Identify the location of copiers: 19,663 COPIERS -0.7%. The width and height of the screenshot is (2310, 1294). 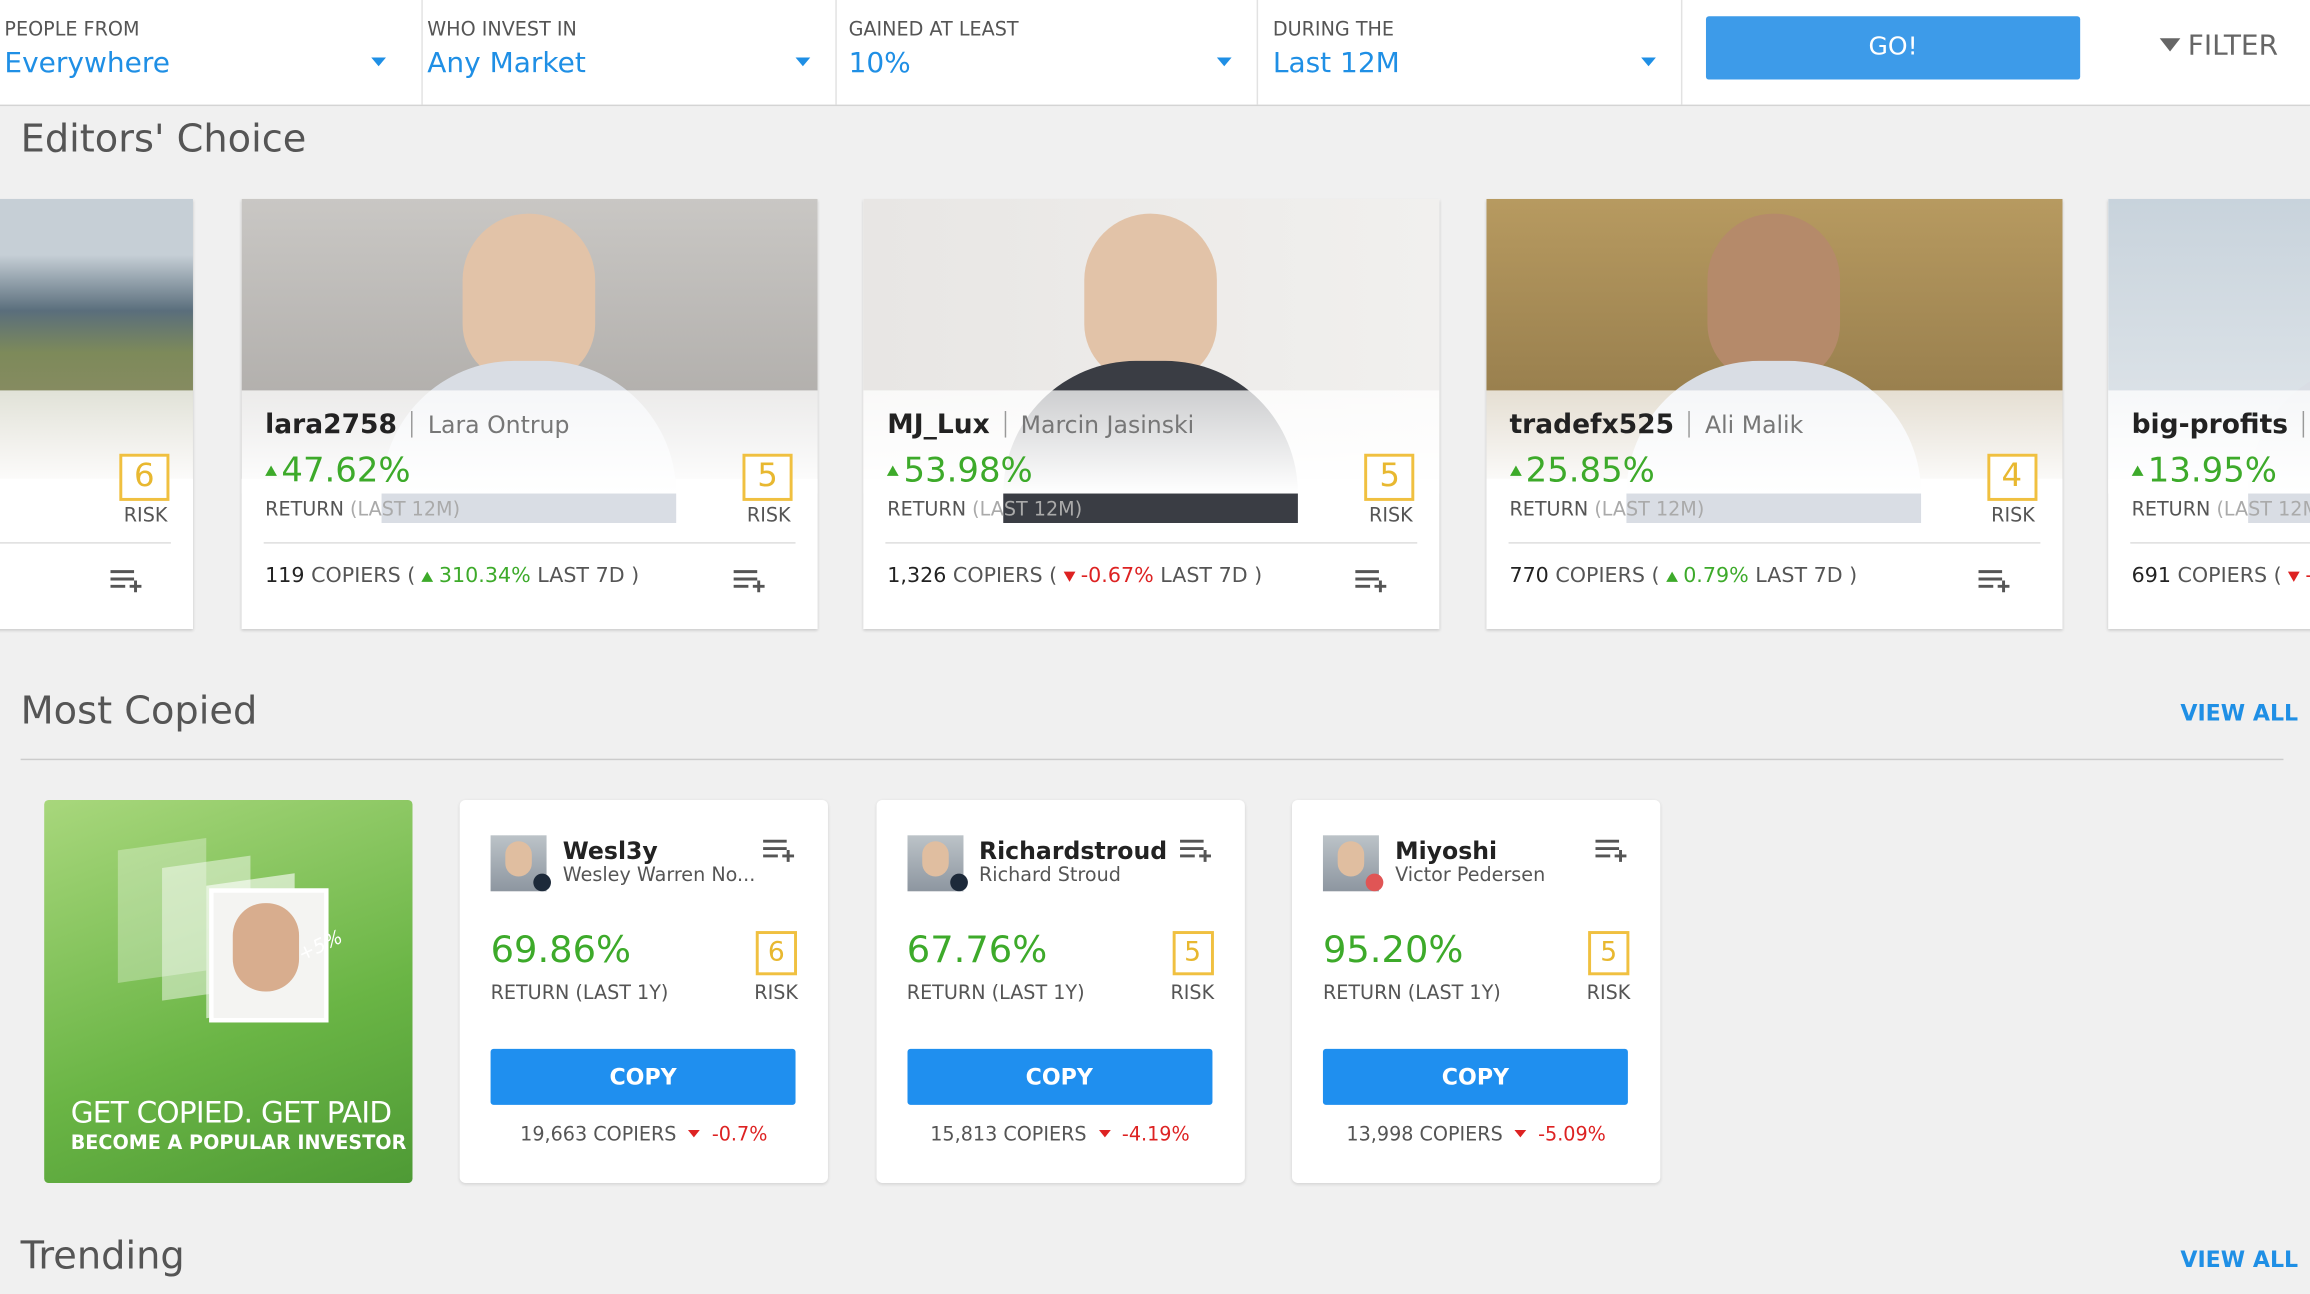
(644, 1135).